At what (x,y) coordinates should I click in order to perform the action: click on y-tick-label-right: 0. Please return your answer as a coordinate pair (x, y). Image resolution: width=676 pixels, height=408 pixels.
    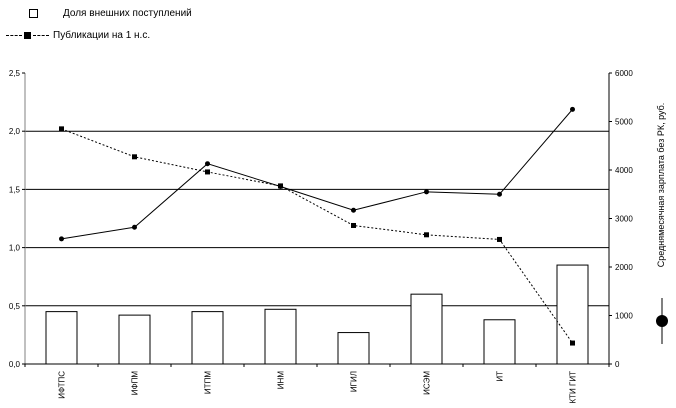
    Looking at the image, I should click on (617, 364).